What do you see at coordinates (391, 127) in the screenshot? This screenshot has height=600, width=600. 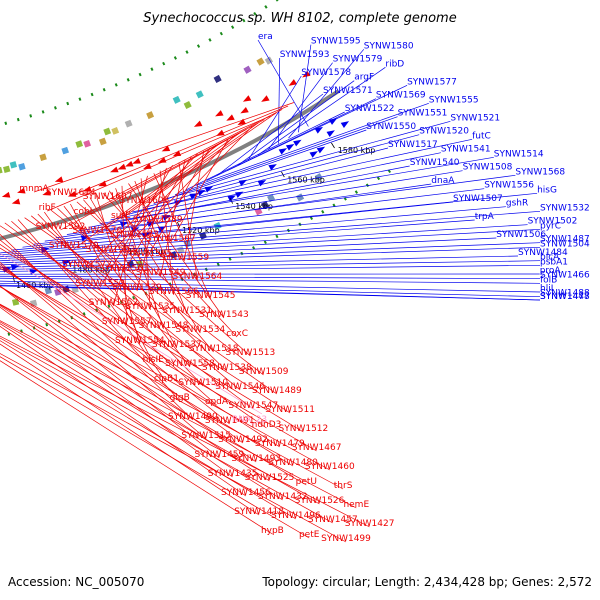 I see `gene-label: SYNW1550` at bounding box center [391, 127].